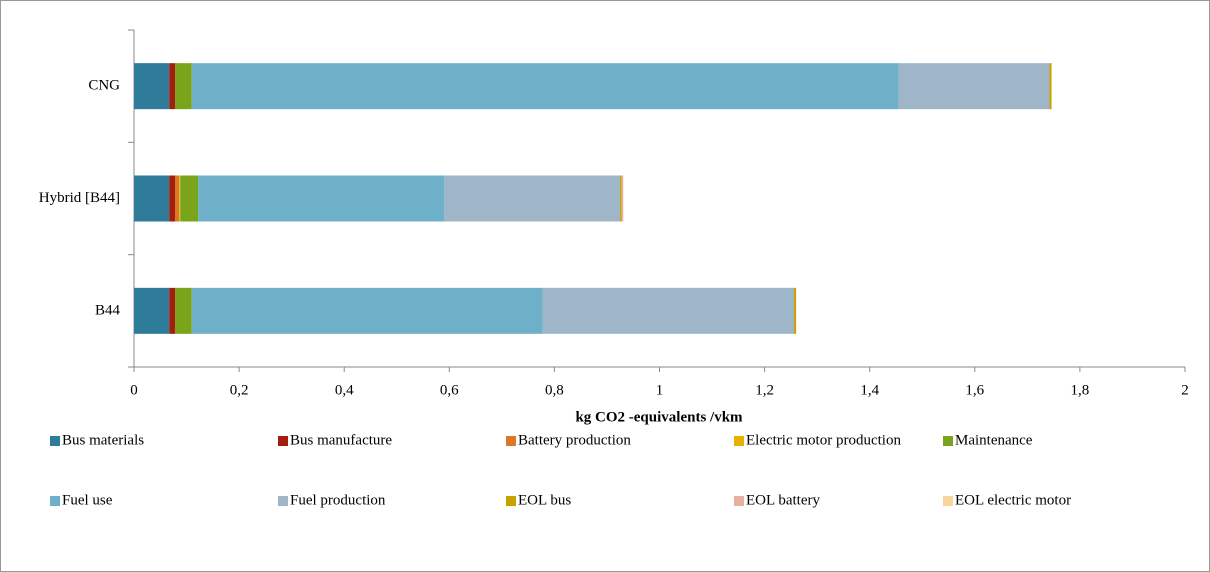 Image resolution: width=1210 pixels, height=572 pixels. What do you see at coordinates (764, 390) in the screenshot?
I see `x-tick-label: 1,2` at bounding box center [764, 390].